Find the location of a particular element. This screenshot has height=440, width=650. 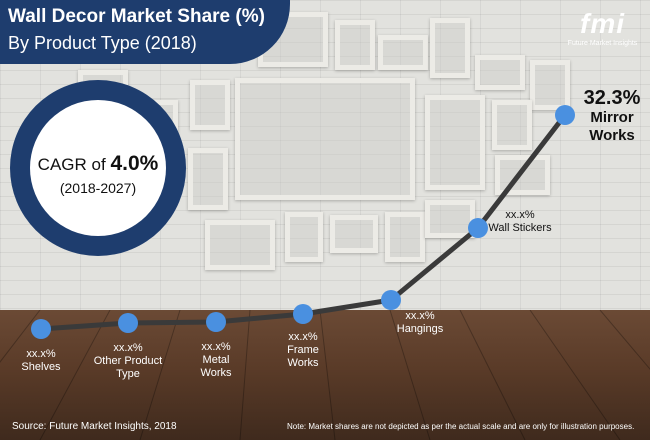

source-note: Source: Future Market Insights, 2018 is located at coordinates (94, 426).